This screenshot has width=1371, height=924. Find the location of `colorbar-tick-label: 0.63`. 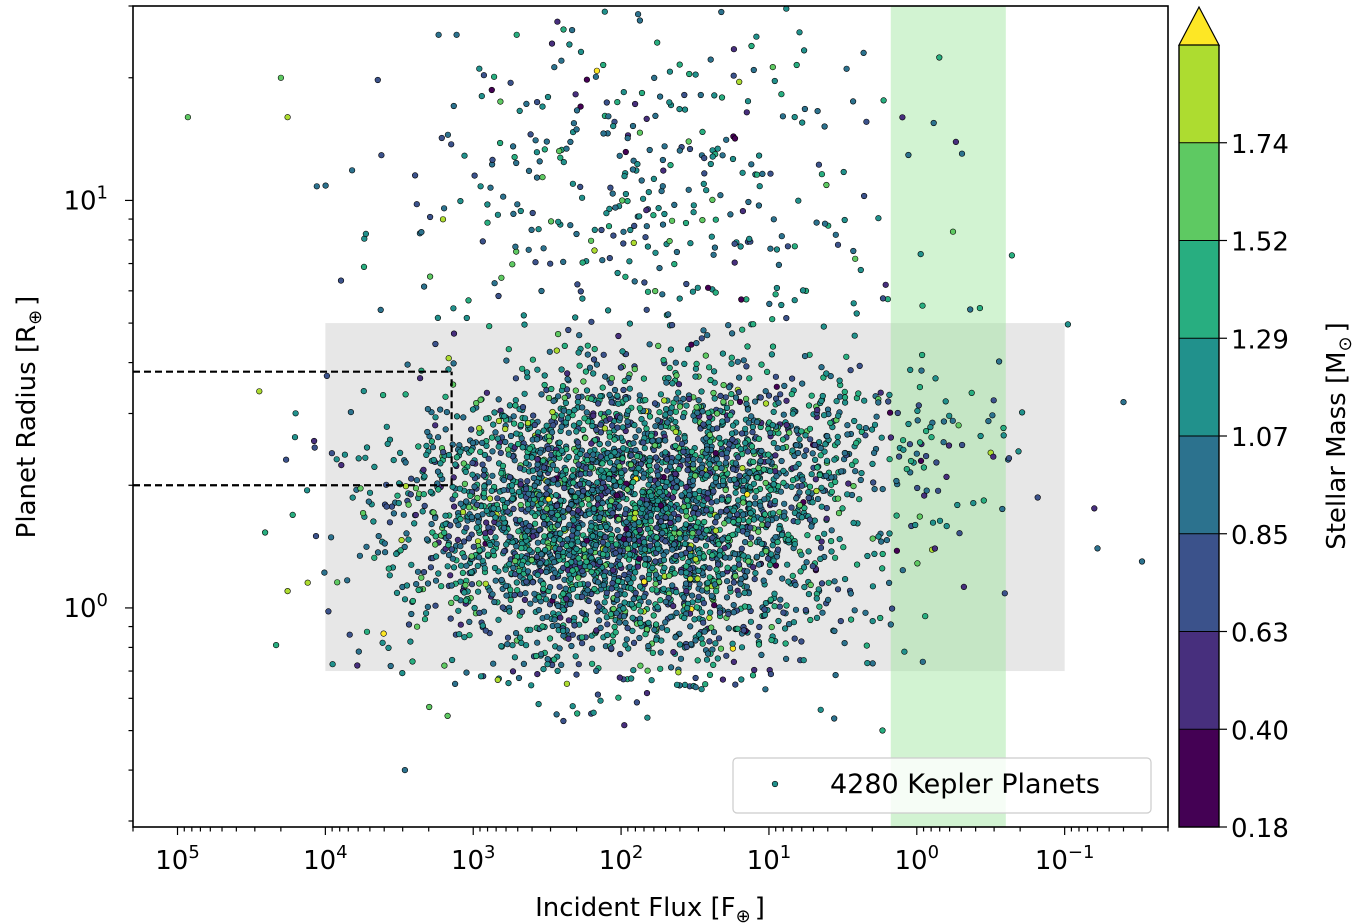

colorbar-tick-label: 0.63 is located at coordinates (1260, 634).